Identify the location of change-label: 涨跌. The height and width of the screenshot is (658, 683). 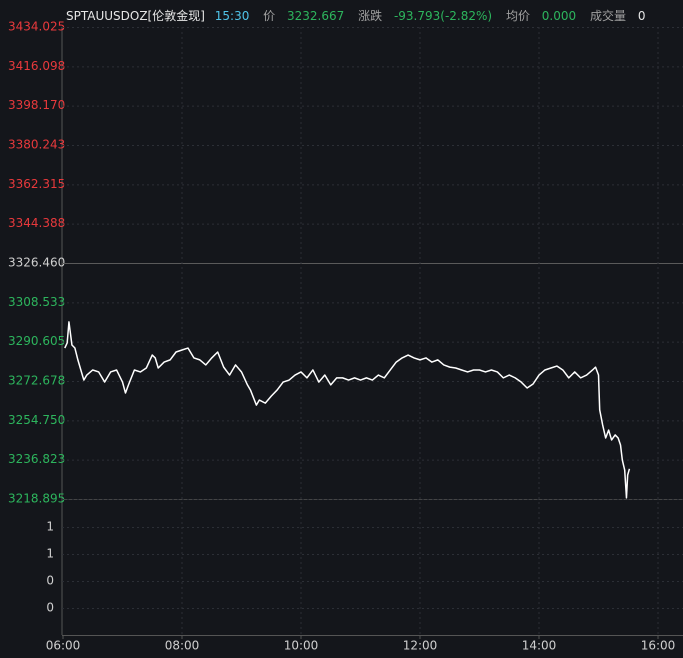
(370, 15).